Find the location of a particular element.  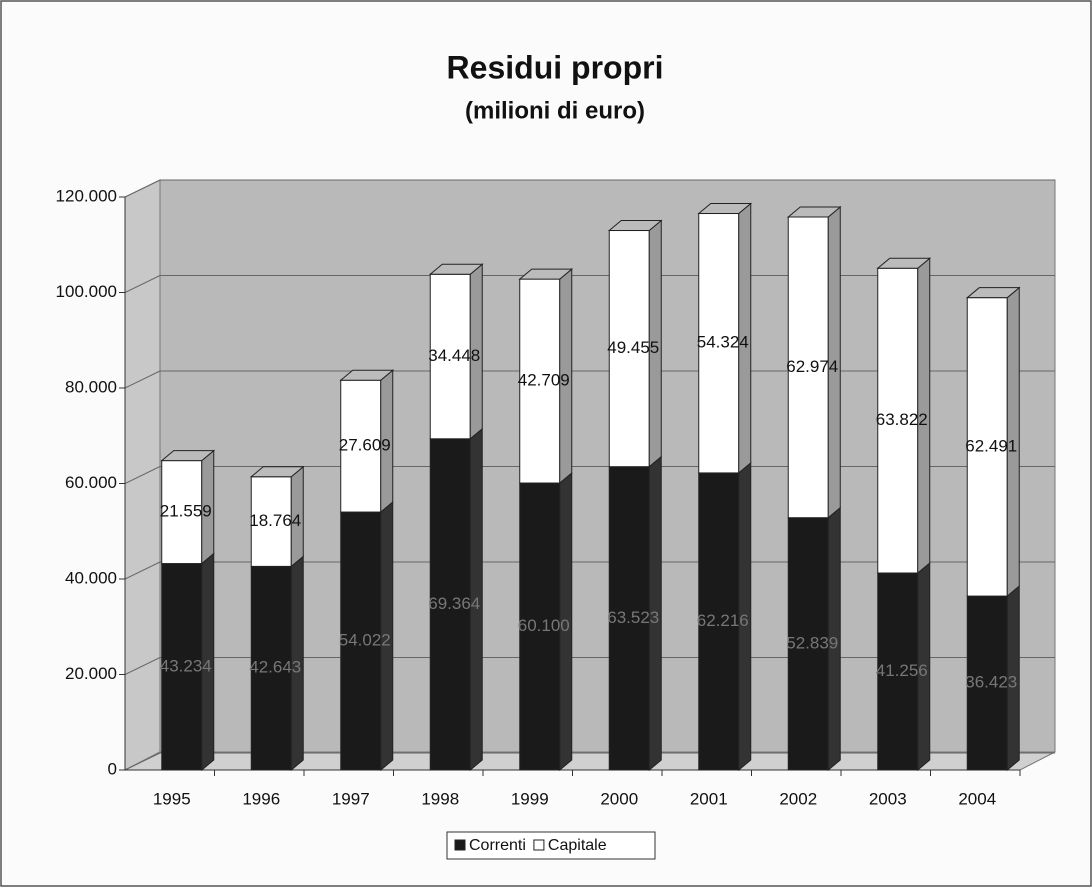

x-tick-label: 2004 is located at coordinates (977, 798).